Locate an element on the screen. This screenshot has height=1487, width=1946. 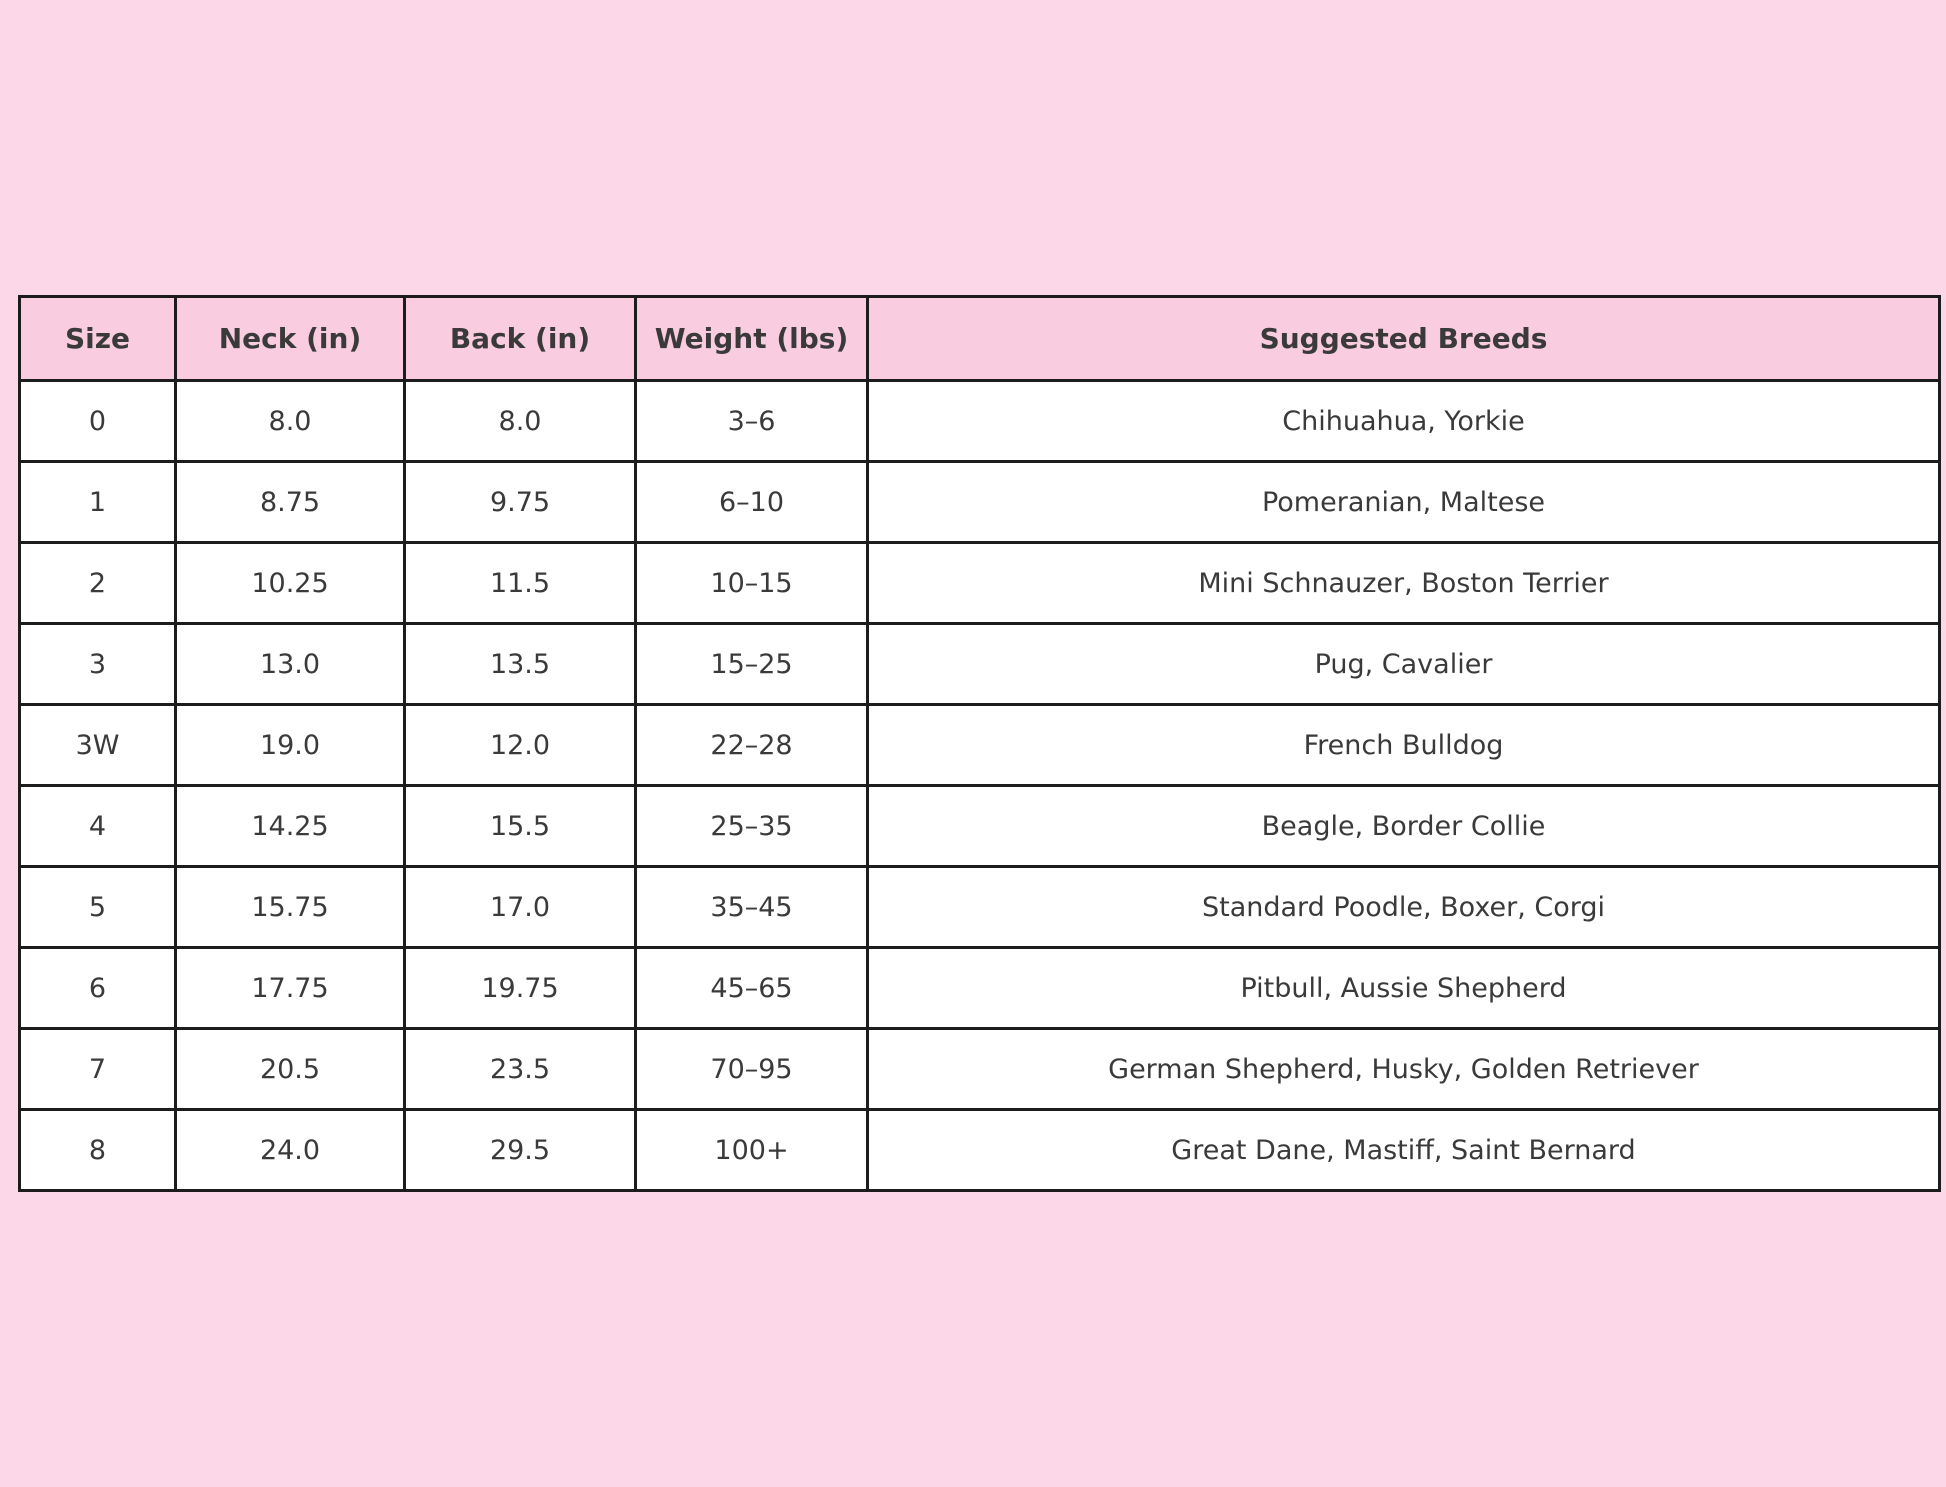
table-cell: 14.25 is located at coordinates (290, 826).